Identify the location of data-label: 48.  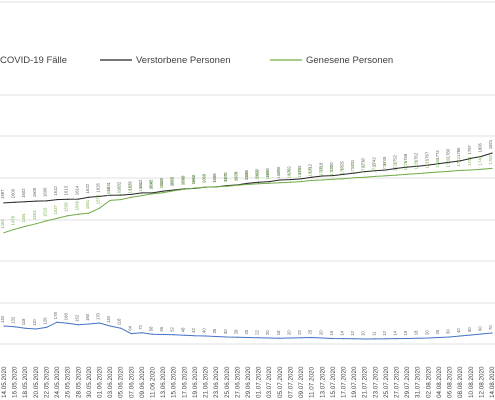
(182, 329).